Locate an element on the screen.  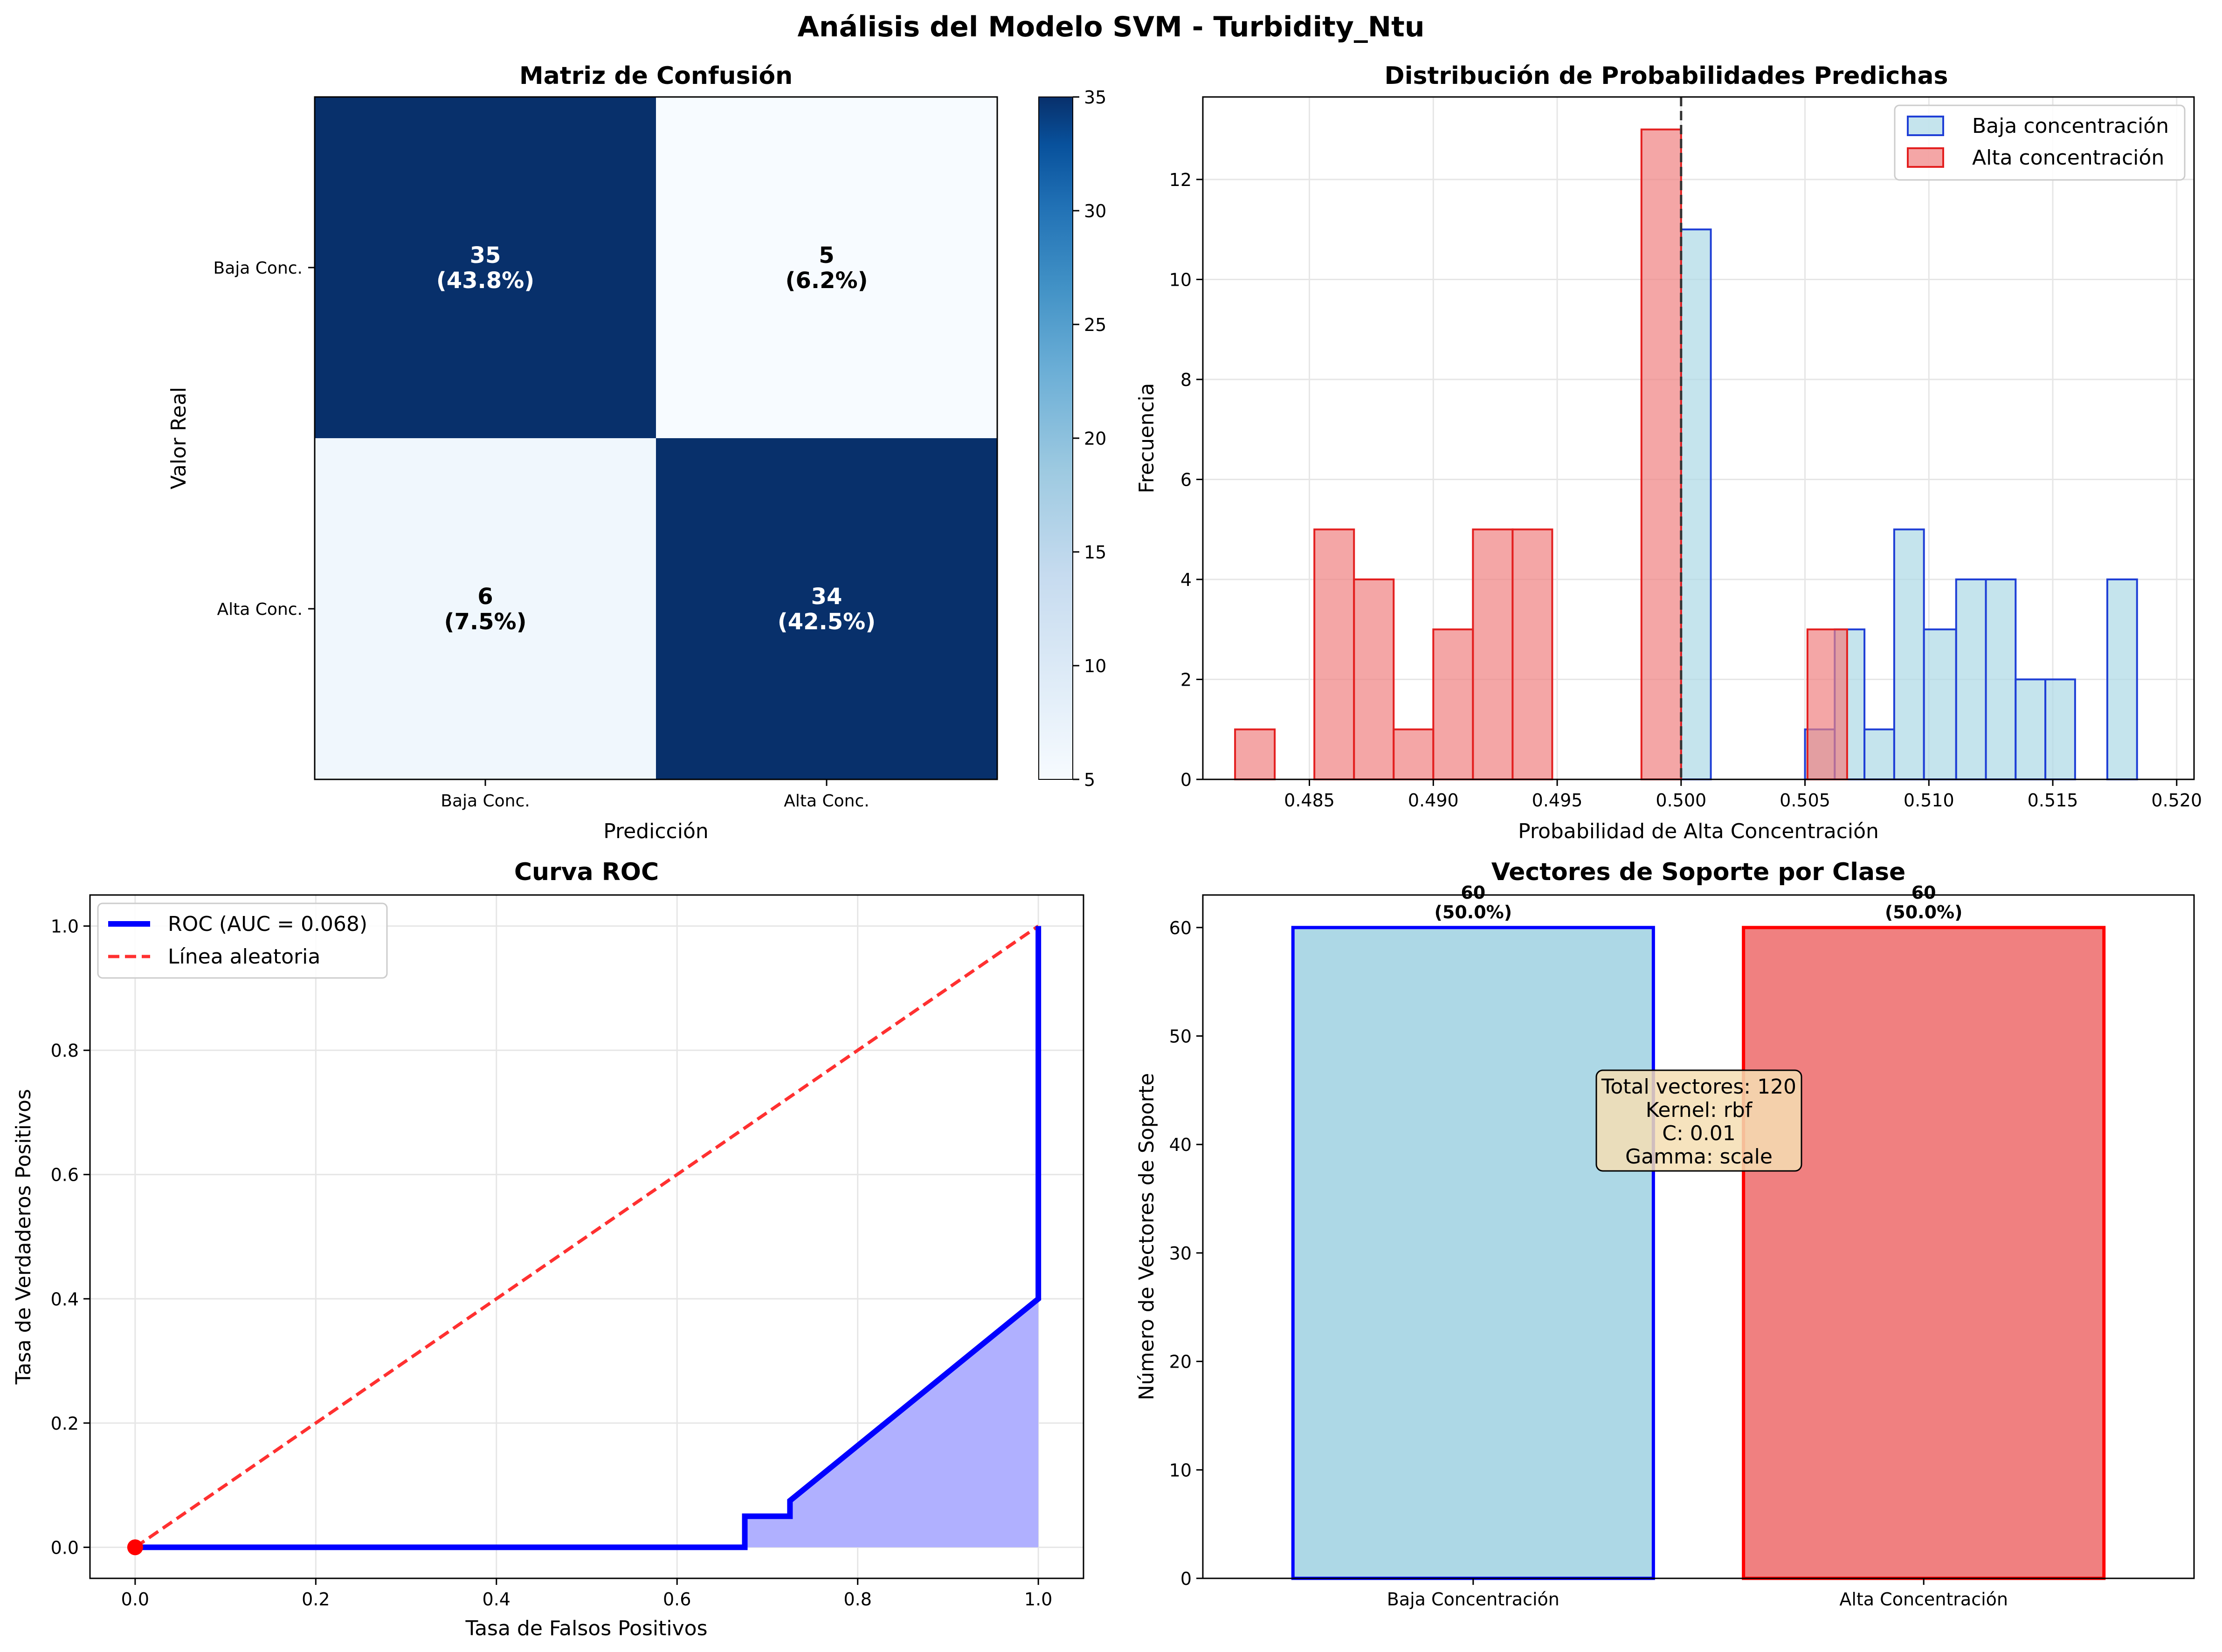
hist-legend-swatch-baja is located at coordinates (1925, 126).